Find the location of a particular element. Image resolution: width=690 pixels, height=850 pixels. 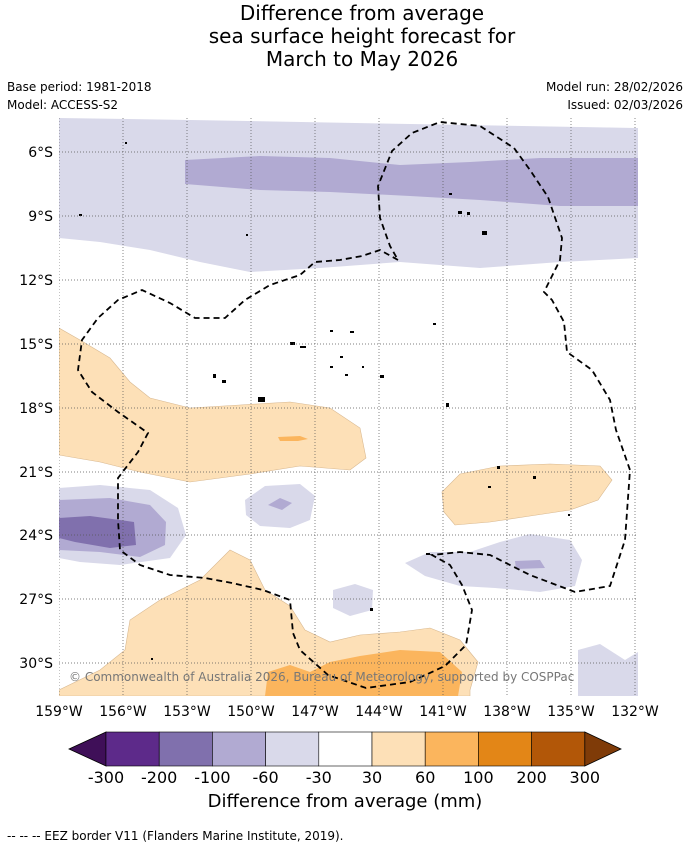

anomaly-south-positive-core is located at coordinates (363, 673).